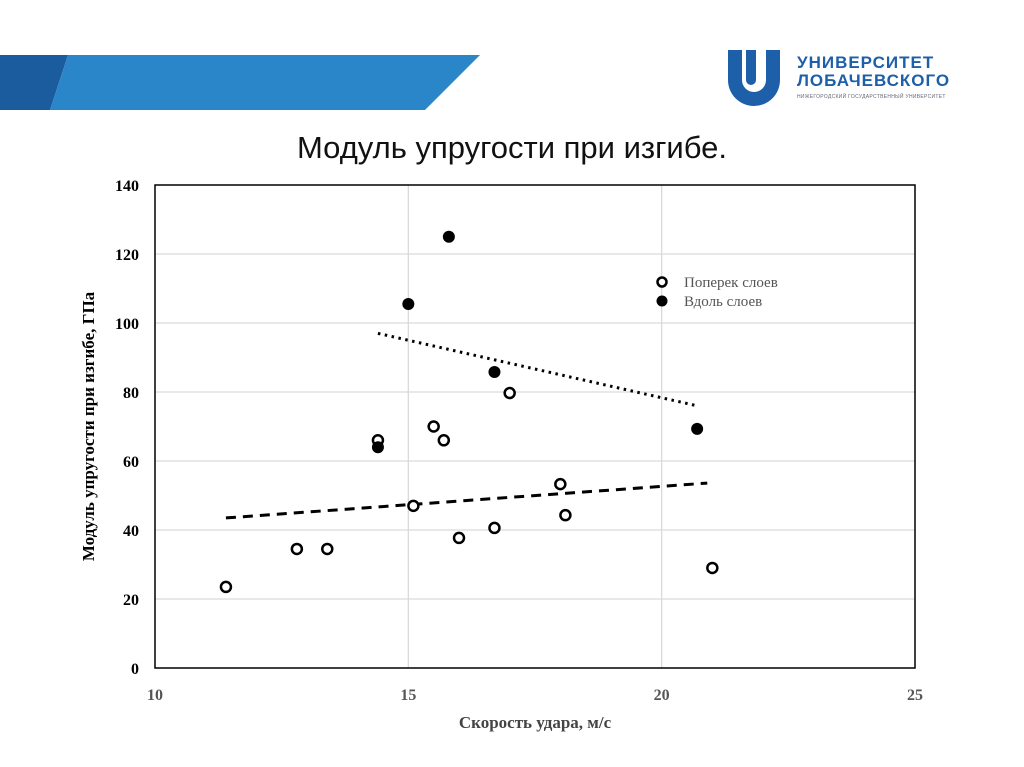 This screenshot has width=1024, height=767. What do you see at coordinates (265, 82) in the screenshot?
I see `banner-light` at bounding box center [265, 82].